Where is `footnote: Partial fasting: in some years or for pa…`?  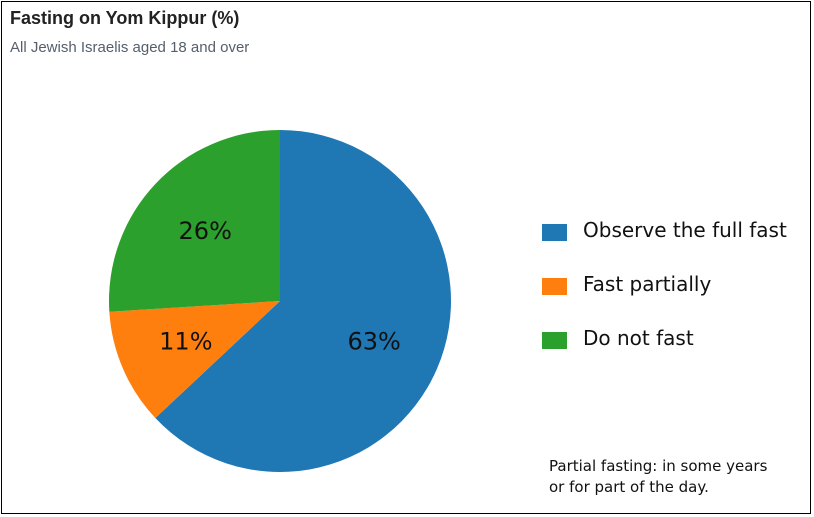 footnote: Partial fasting: in some years or for pa… is located at coordinates (658, 477).